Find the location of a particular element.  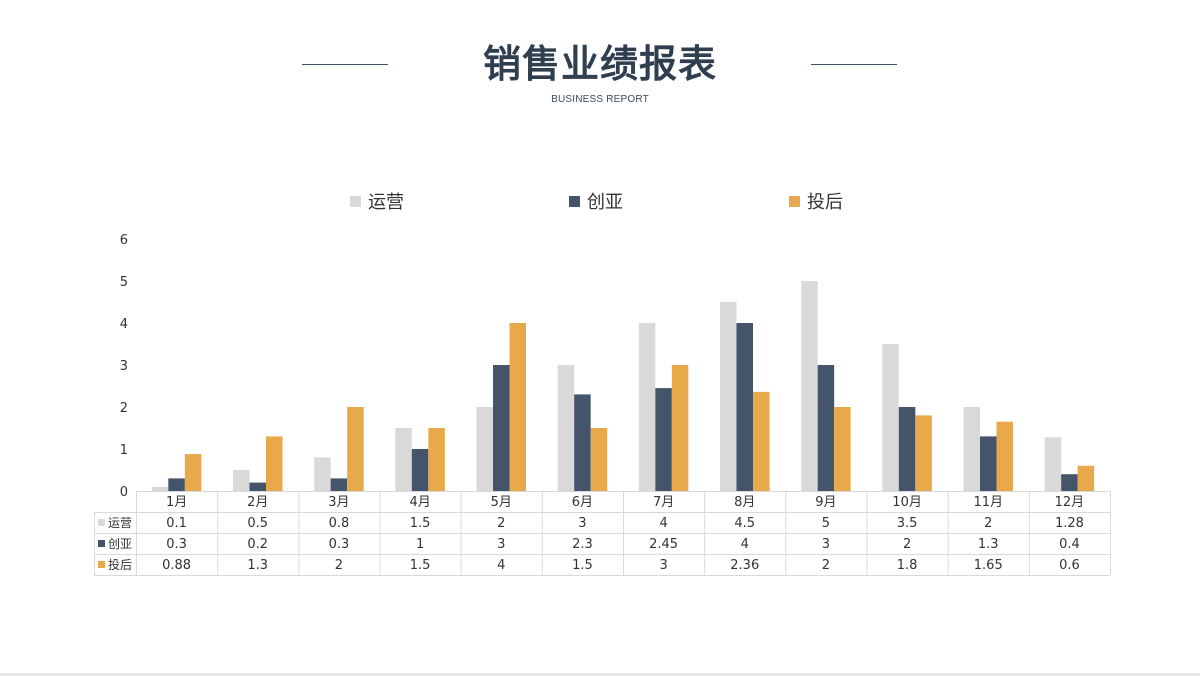

y-tick-label: 4 is located at coordinates (124, 324).